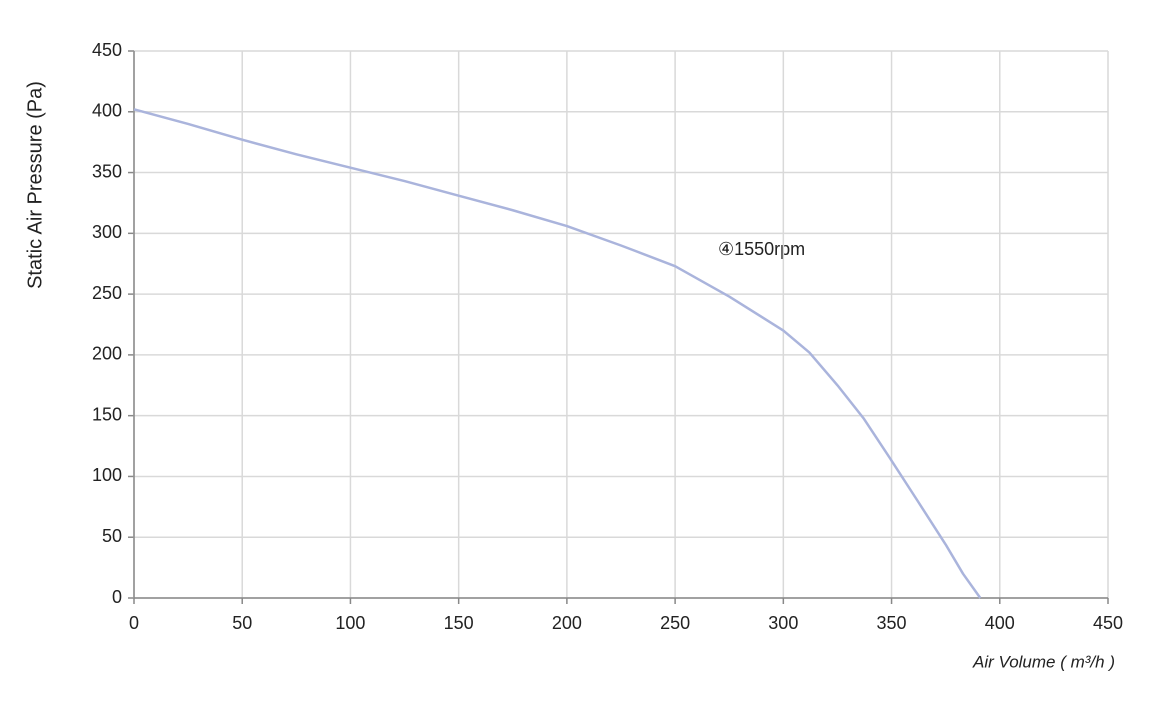 This screenshot has height=712, width=1159. What do you see at coordinates (459, 623) in the screenshot?
I see `x-tick-label: 150` at bounding box center [459, 623].